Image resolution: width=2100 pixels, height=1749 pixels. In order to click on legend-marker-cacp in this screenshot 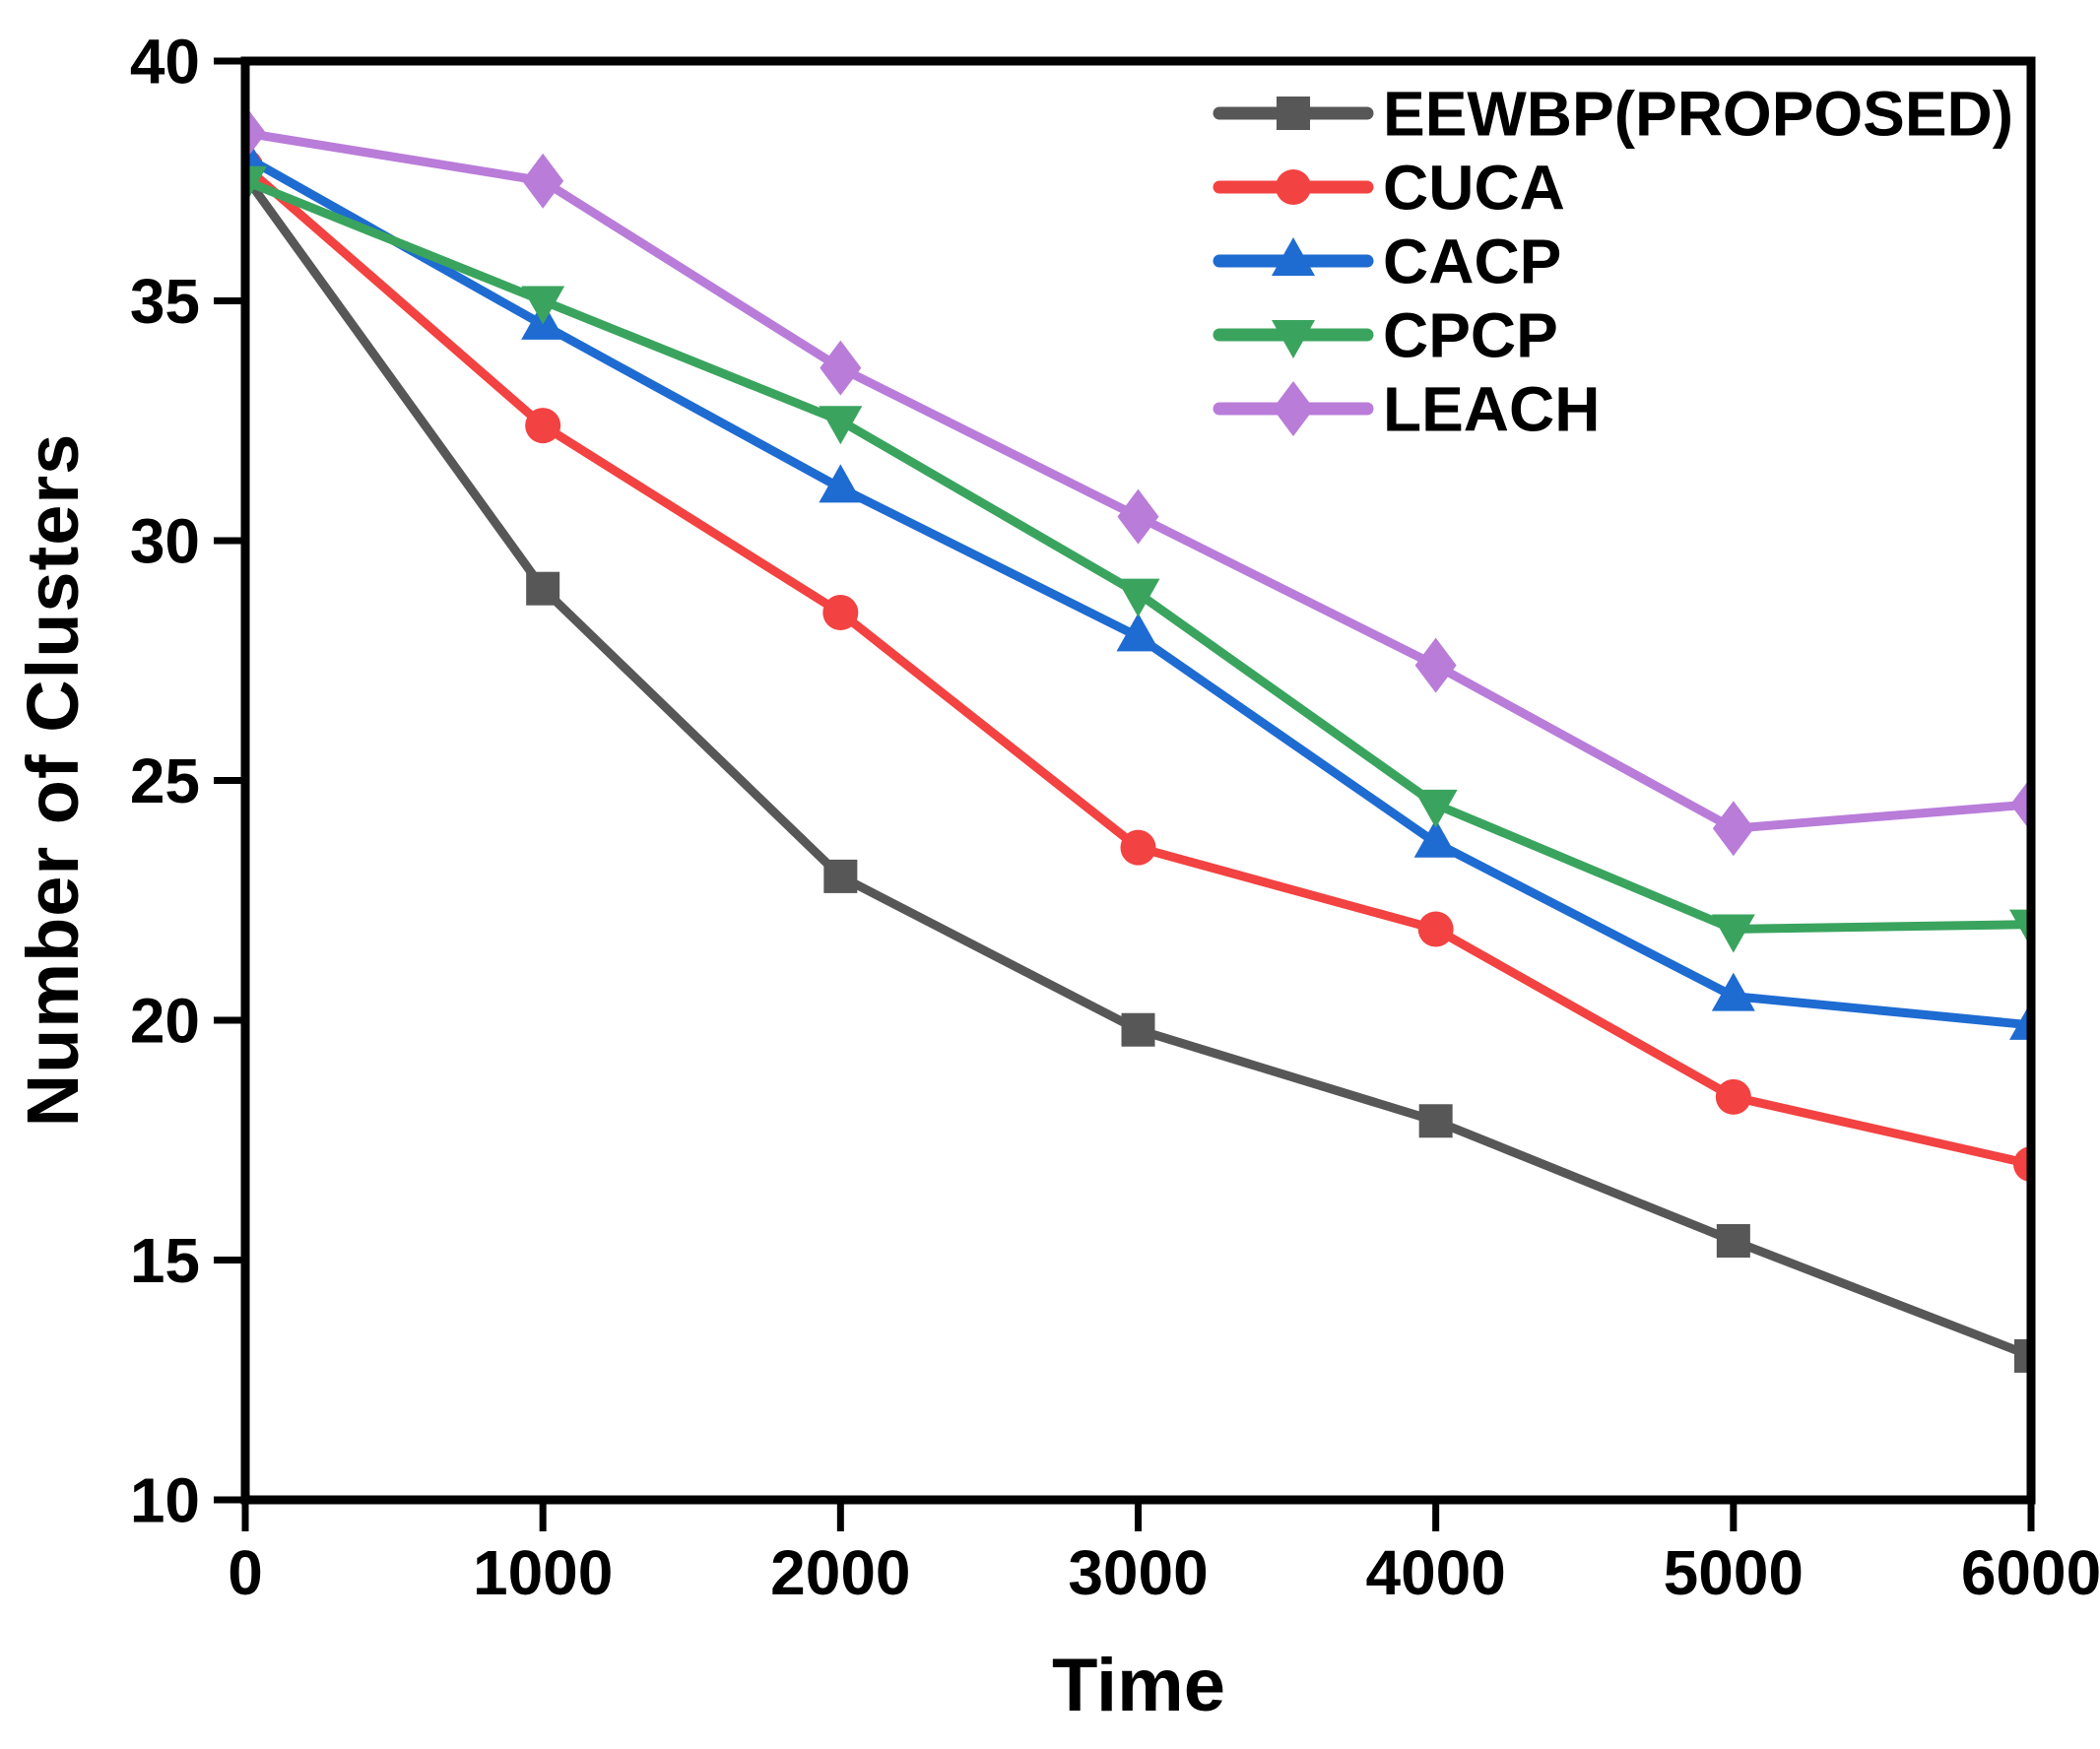, I will do `click(1293, 256)`.